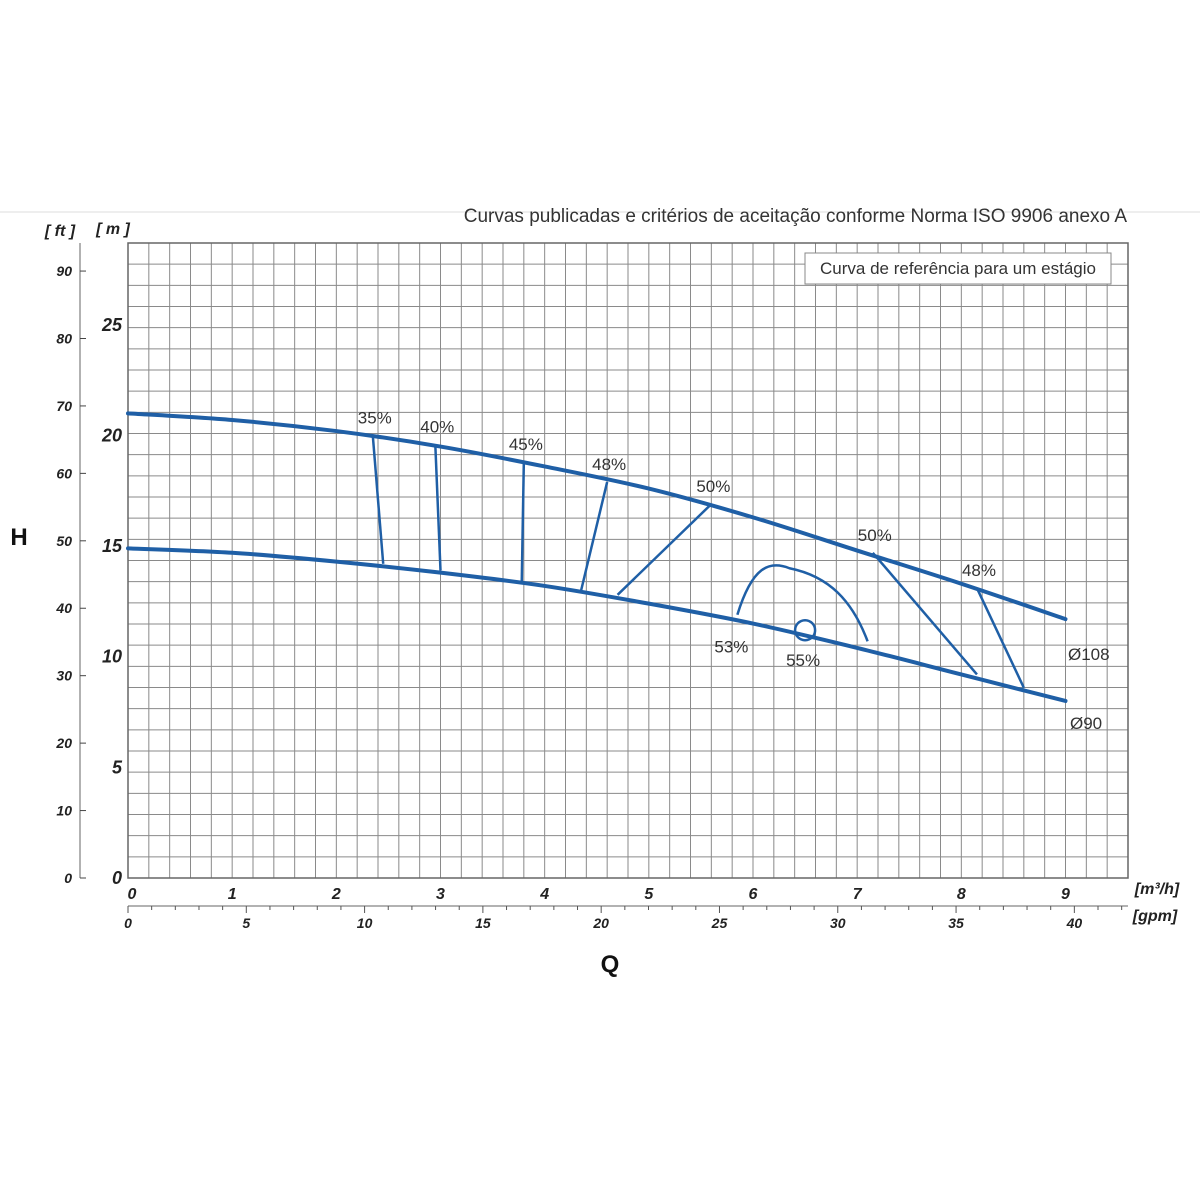 This screenshot has width=1200, height=1200. I want to click on x-tick-label-gpm: 40, so click(1074, 923).